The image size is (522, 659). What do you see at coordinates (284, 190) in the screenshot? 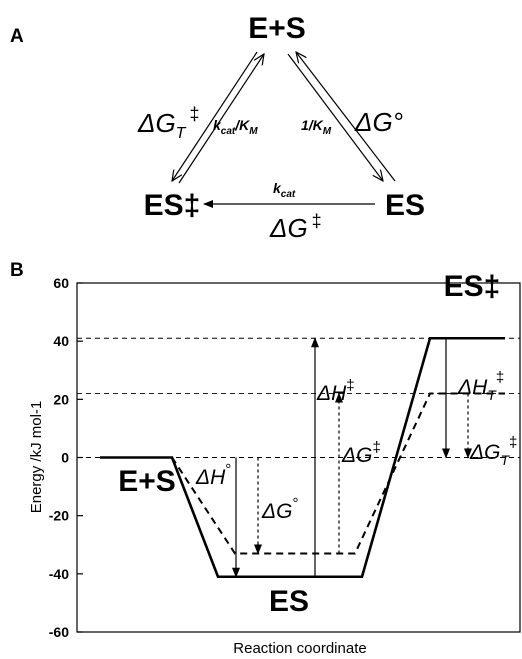
I see `label-kcat: kcat` at bounding box center [284, 190].